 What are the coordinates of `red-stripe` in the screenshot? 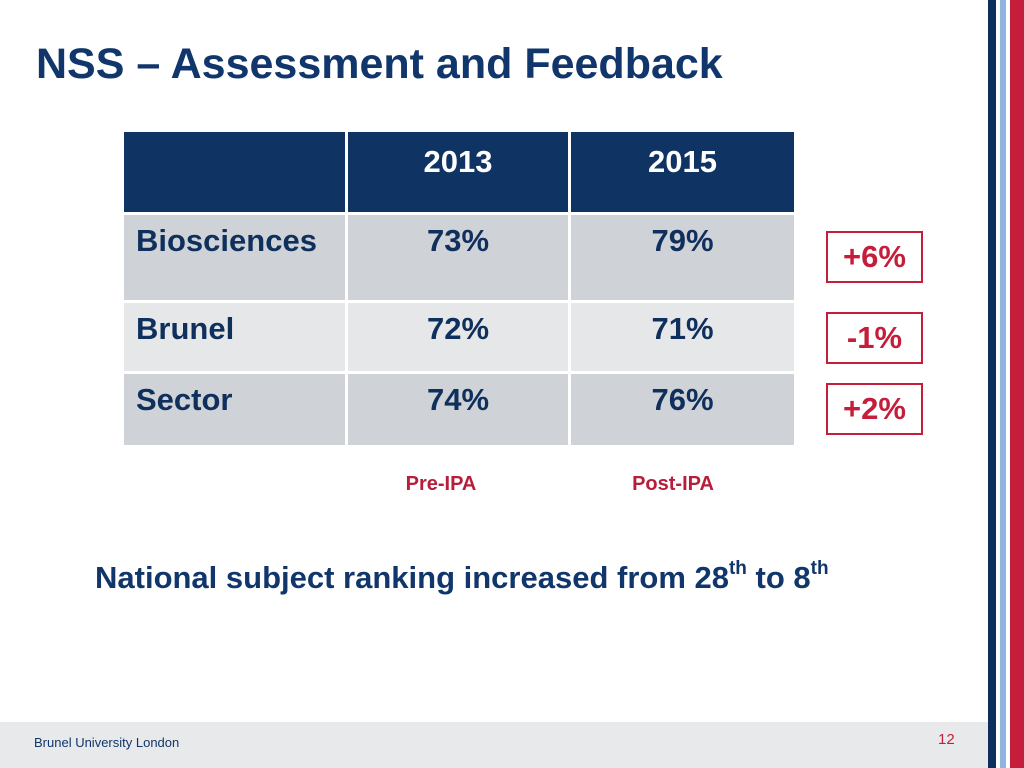 It's located at (1017, 384).